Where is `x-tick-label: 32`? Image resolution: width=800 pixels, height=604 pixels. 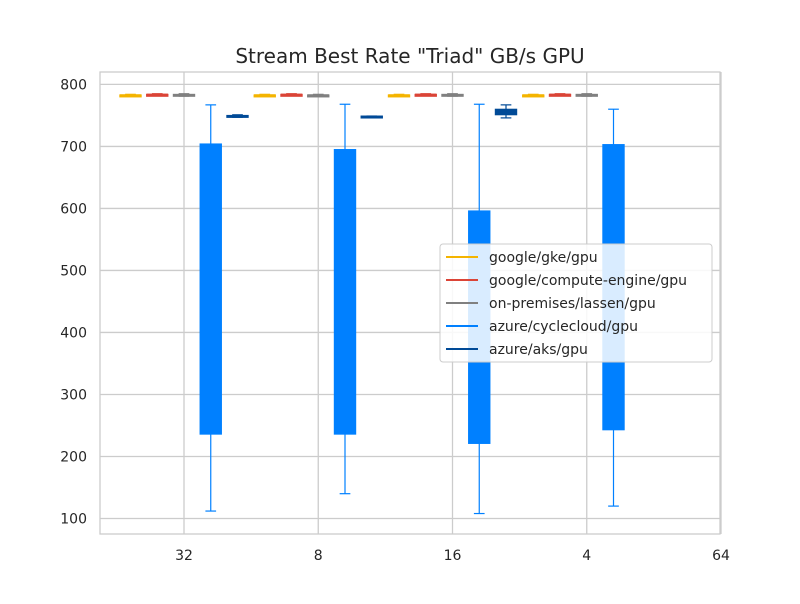
x-tick-label: 32 is located at coordinates (184, 556).